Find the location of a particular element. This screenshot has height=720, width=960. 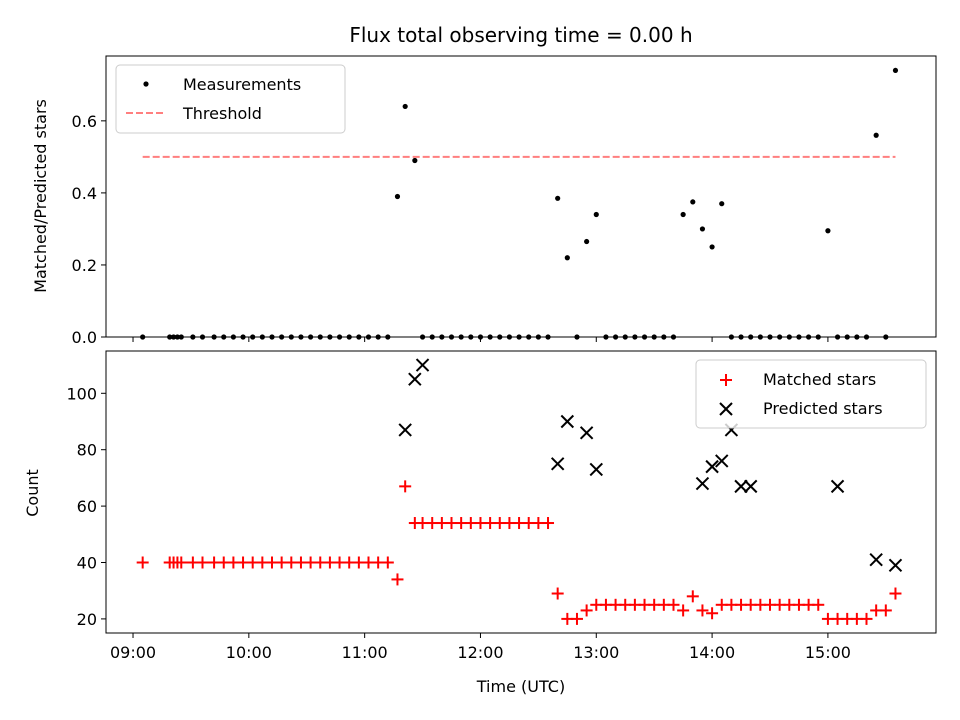

x-tick-label: 14:00 is located at coordinates (712, 652).